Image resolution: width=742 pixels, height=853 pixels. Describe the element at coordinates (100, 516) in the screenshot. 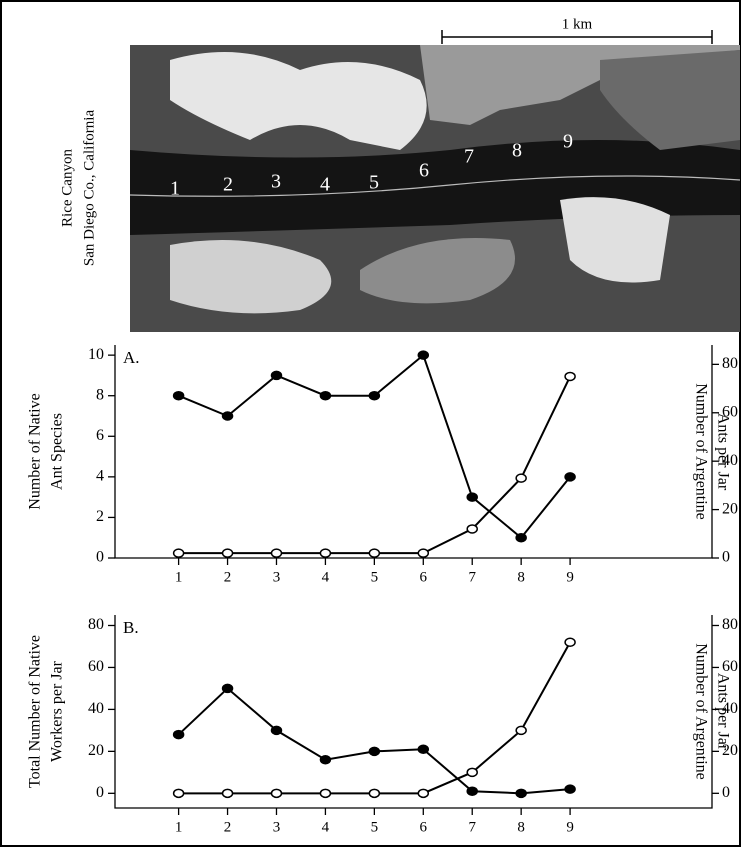

I see `y-tick-label: 2` at that location.